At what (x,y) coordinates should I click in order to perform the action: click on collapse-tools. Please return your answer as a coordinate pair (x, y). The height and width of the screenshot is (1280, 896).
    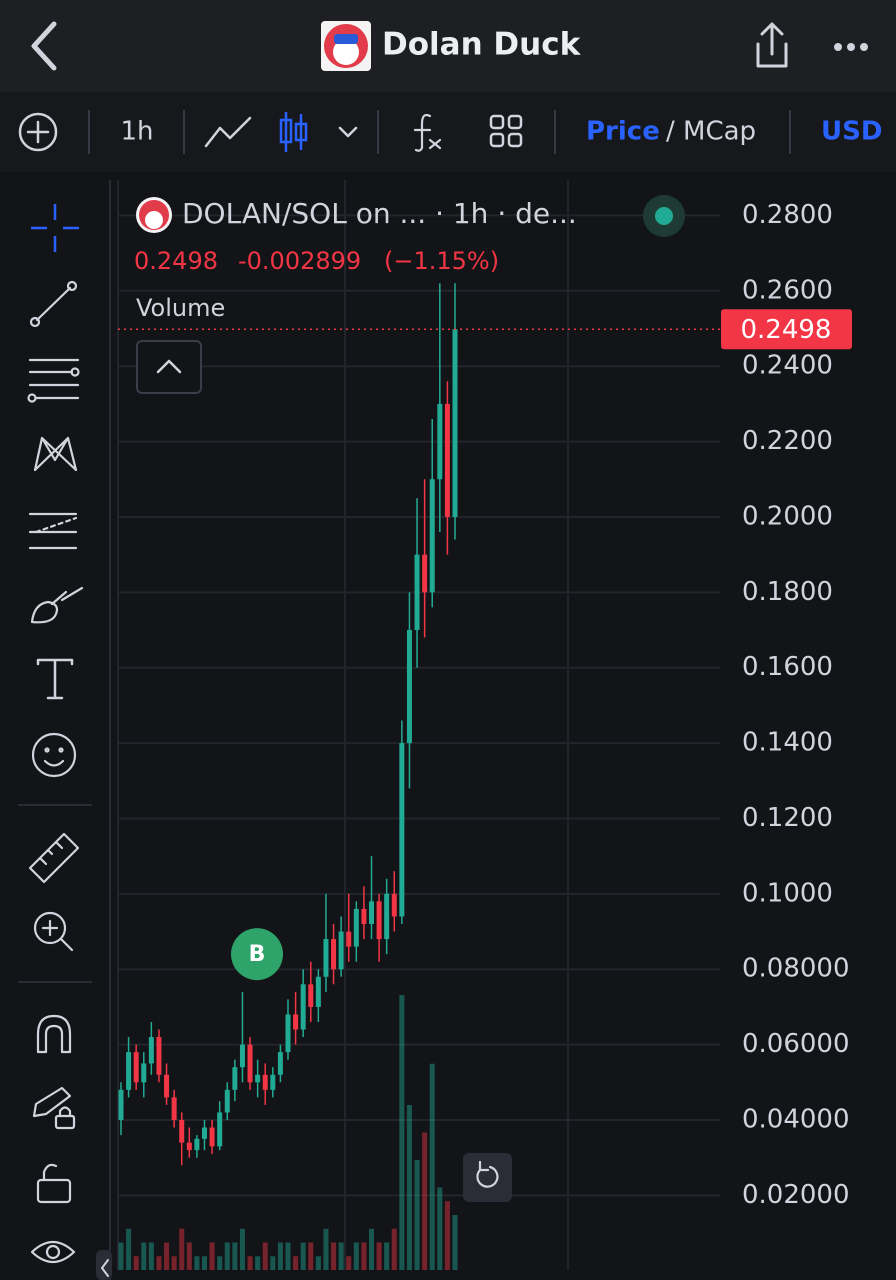
    Looking at the image, I should click on (104, 1265).